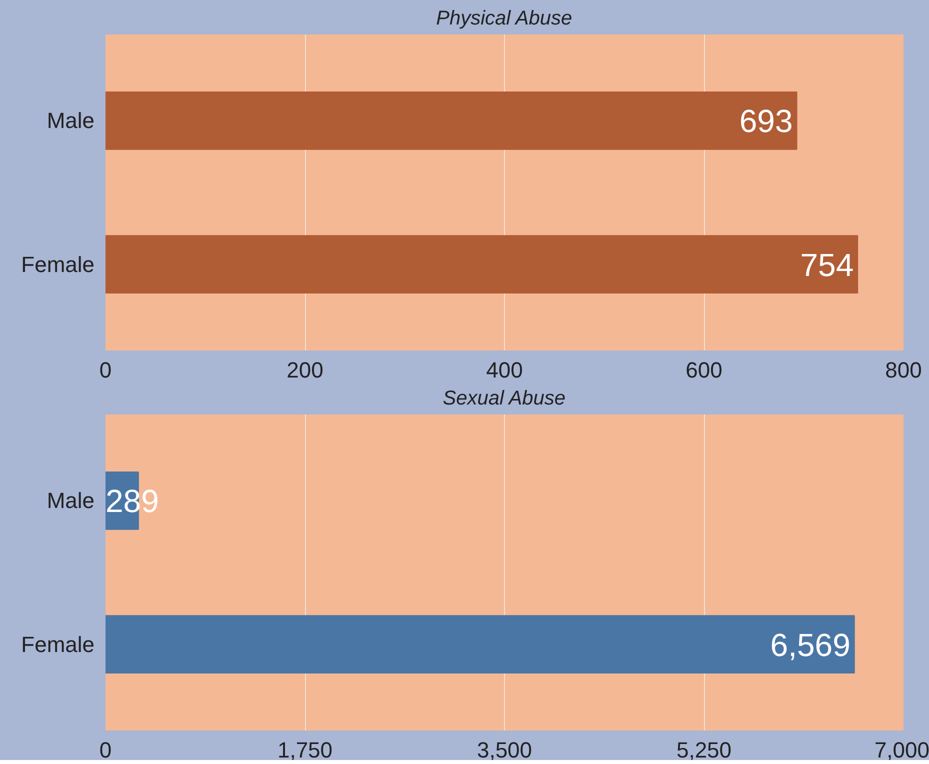 Image resolution: width=929 pixels, height=764 pixels. I want to click on chart-title: Physical Abuse, so click(504, 19).